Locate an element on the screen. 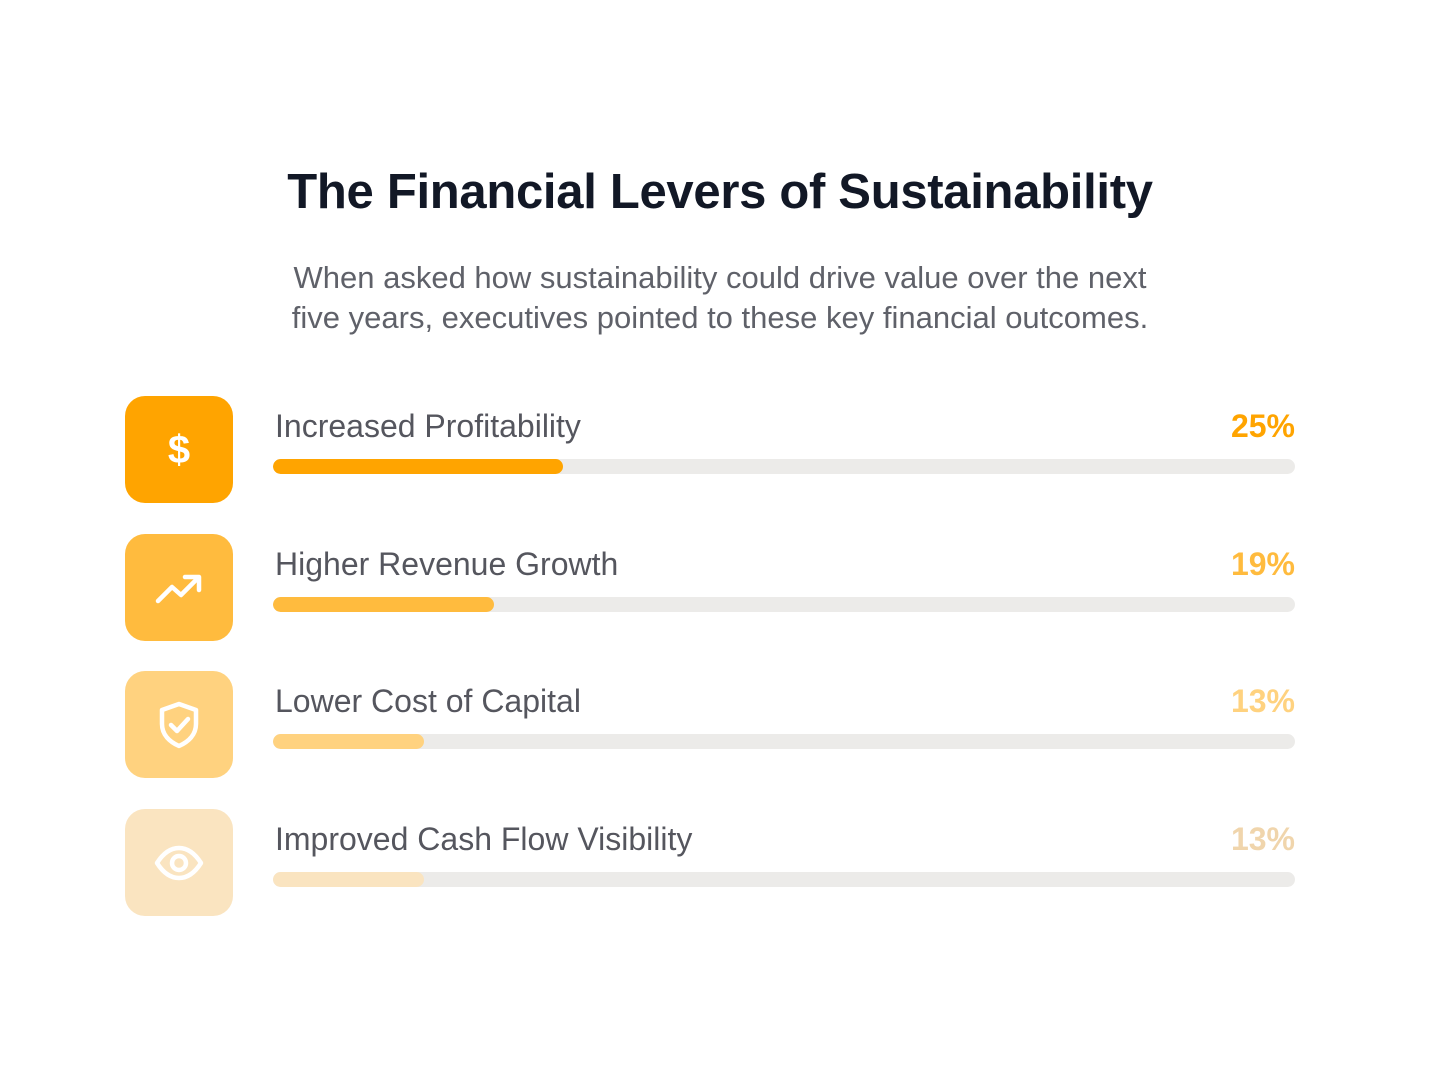  category-label: Increased Profitability is located at coordinates (428, 426).